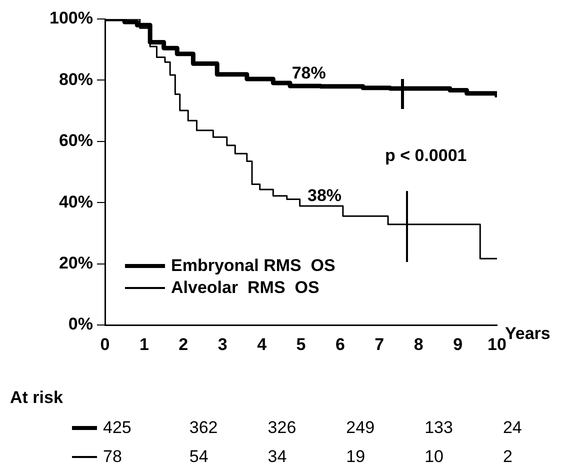 The width and height of the screenshot is (574, 465). What do you see at coordinates (527, 333) in the screenshot?
I see `x-axis-title: Years` at bounding box center [527, 333].